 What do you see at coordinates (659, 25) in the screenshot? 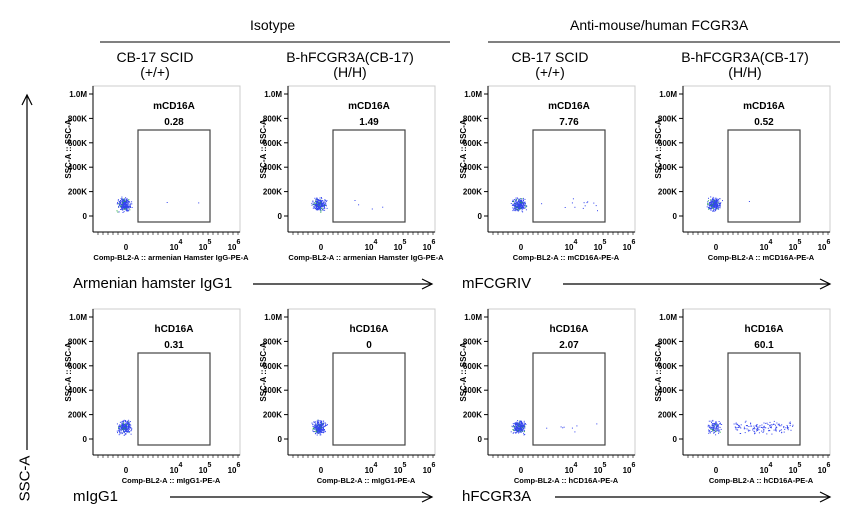
I see `group-header-anti: Anti-mouse/human FCGR3A` at bounding box center [659, 25].